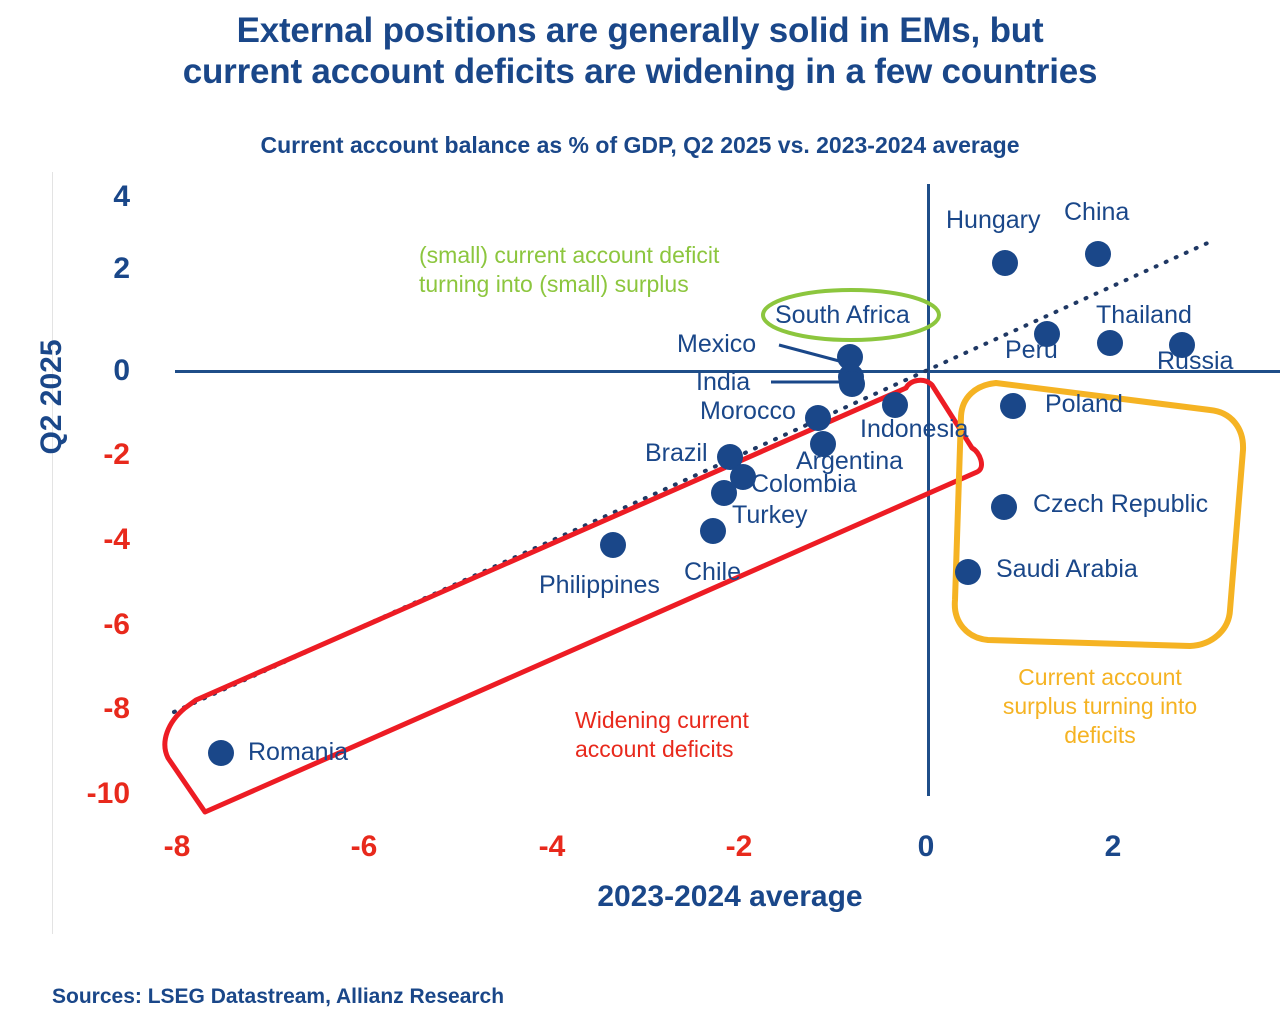 The image size is (1280, 1021). What do you see at coordinates (1084, 404) in the screenshot?
I see `label-poland: Poland` at bounding box center [1084, 404].